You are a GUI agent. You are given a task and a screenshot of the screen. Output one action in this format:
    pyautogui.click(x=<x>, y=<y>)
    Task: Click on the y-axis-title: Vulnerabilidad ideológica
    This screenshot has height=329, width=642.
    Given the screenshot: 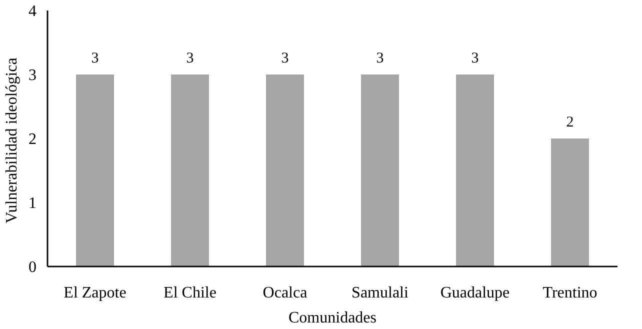 What is the action you would take?
    pyautogui.click(x=12, y=141)
    